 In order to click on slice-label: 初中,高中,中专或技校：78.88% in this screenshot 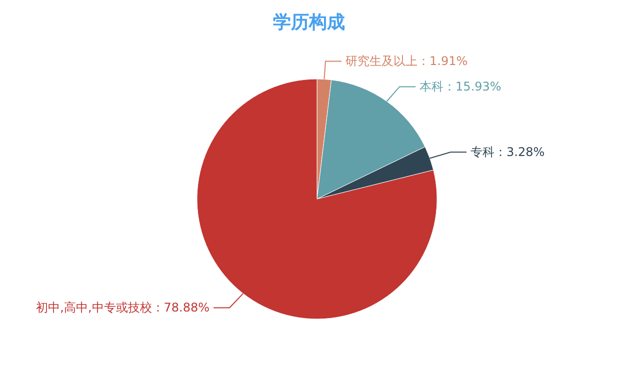, I will do `click(123, 307)`.